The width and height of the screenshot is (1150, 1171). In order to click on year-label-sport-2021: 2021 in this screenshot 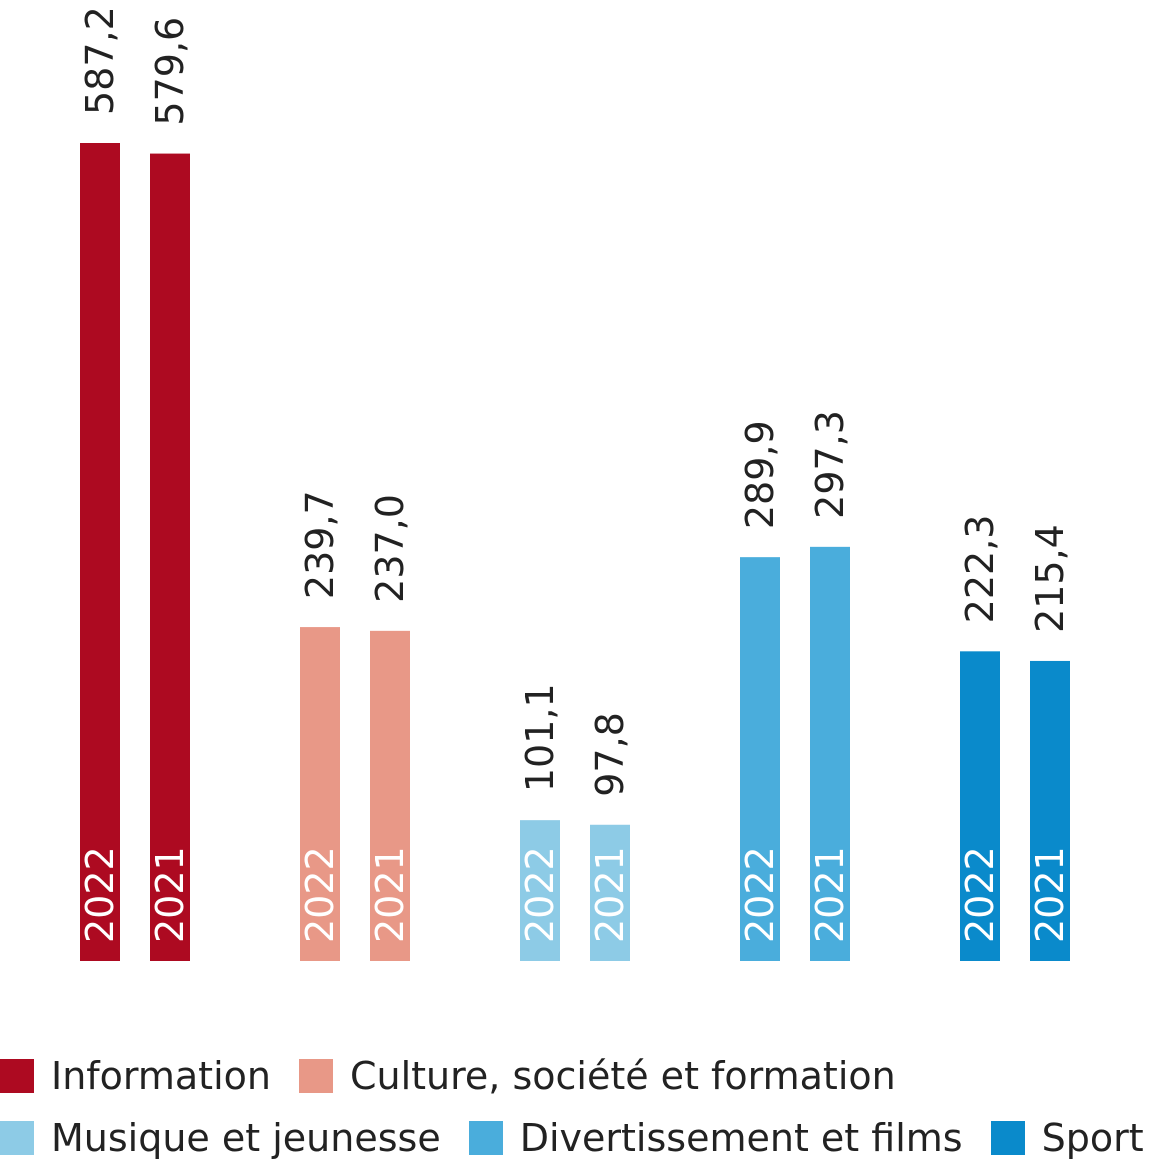, I will do `click(1050, 894)`.